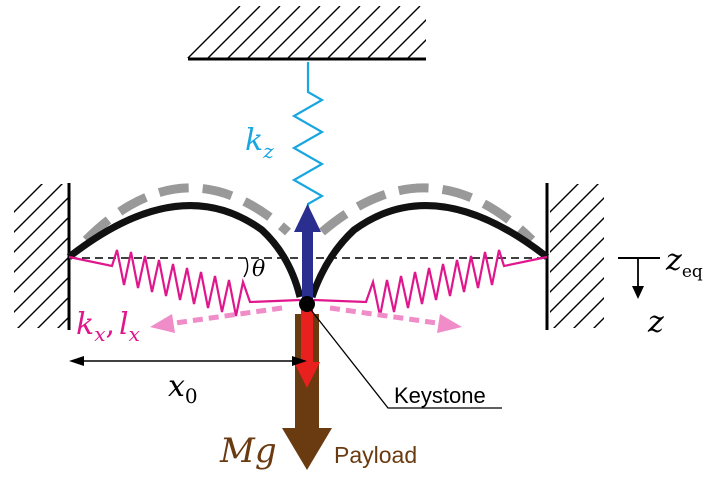 The image size is (714, 477). What do you see at coordinates (395, 319) in the screenshot?
I see `spring-force-arrow-right` at bounding box center [395, 319].